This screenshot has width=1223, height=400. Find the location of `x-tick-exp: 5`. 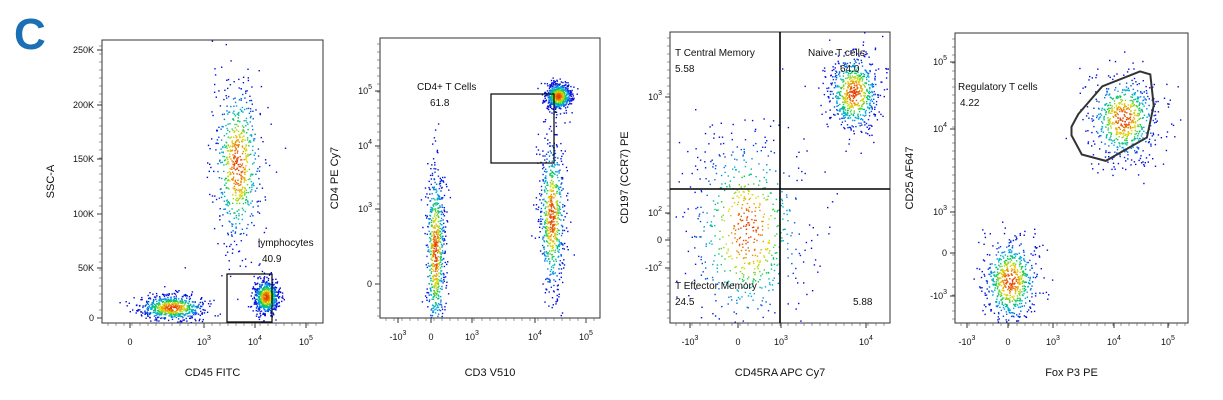

x-tick-exp: 5 is located at coordinates (591, 333).